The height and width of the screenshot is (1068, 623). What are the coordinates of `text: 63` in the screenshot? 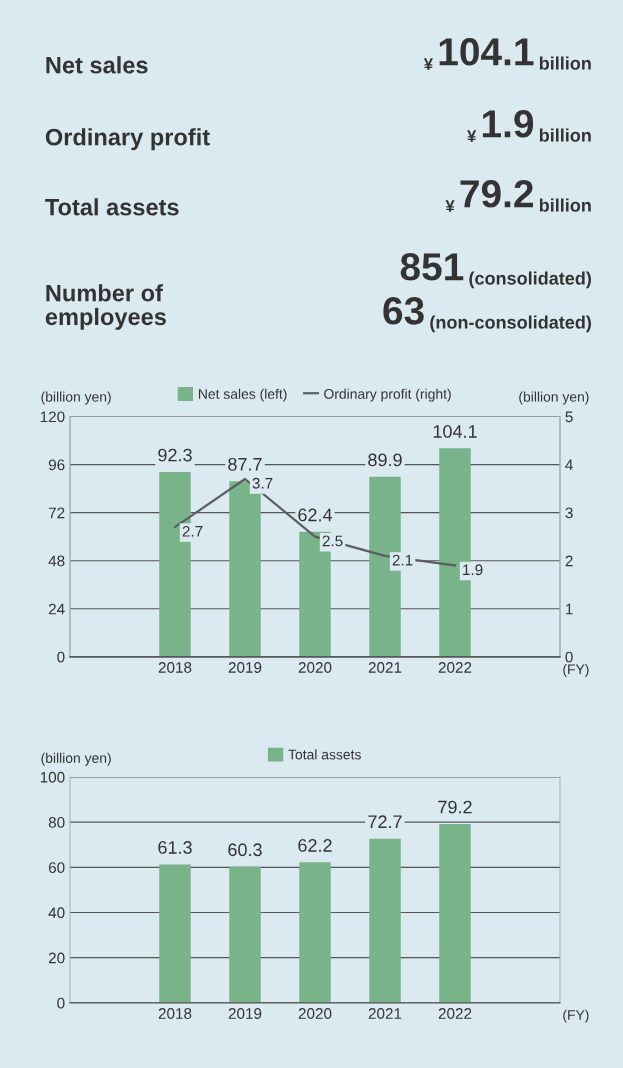 It's located at (403, 311).